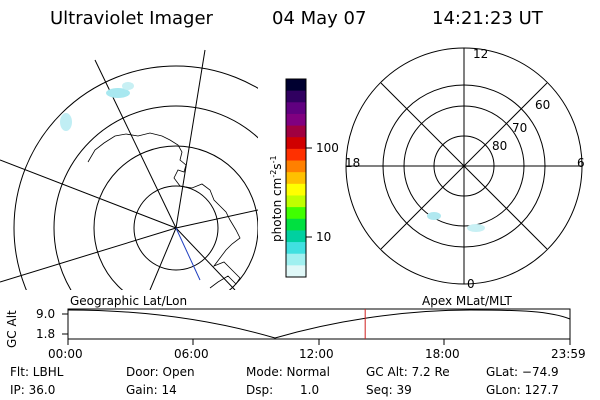 This screenshot has width=600, height=400. Describe the element at coordinates (277, 166) in the screenshot. I see `unit-seconds: s` at that location.